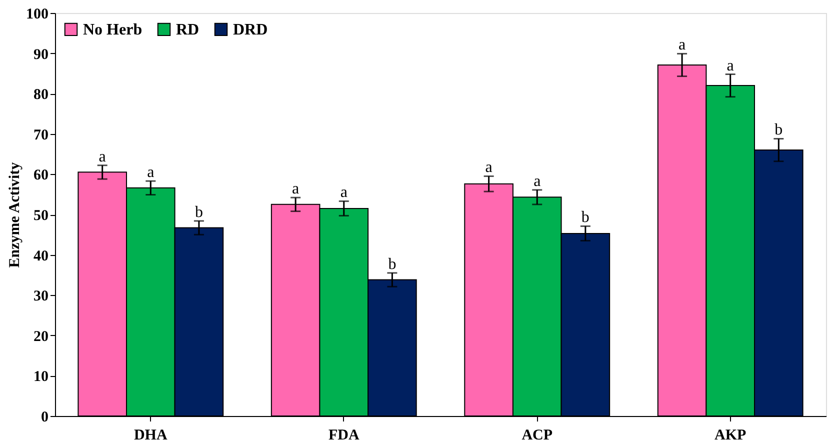 The height and width of the screenshot is (448, 832). What do you see at coordinates (41, 135) in the screenshot?
I see `y-tick-label: 70` at bounding box center [41, 135].